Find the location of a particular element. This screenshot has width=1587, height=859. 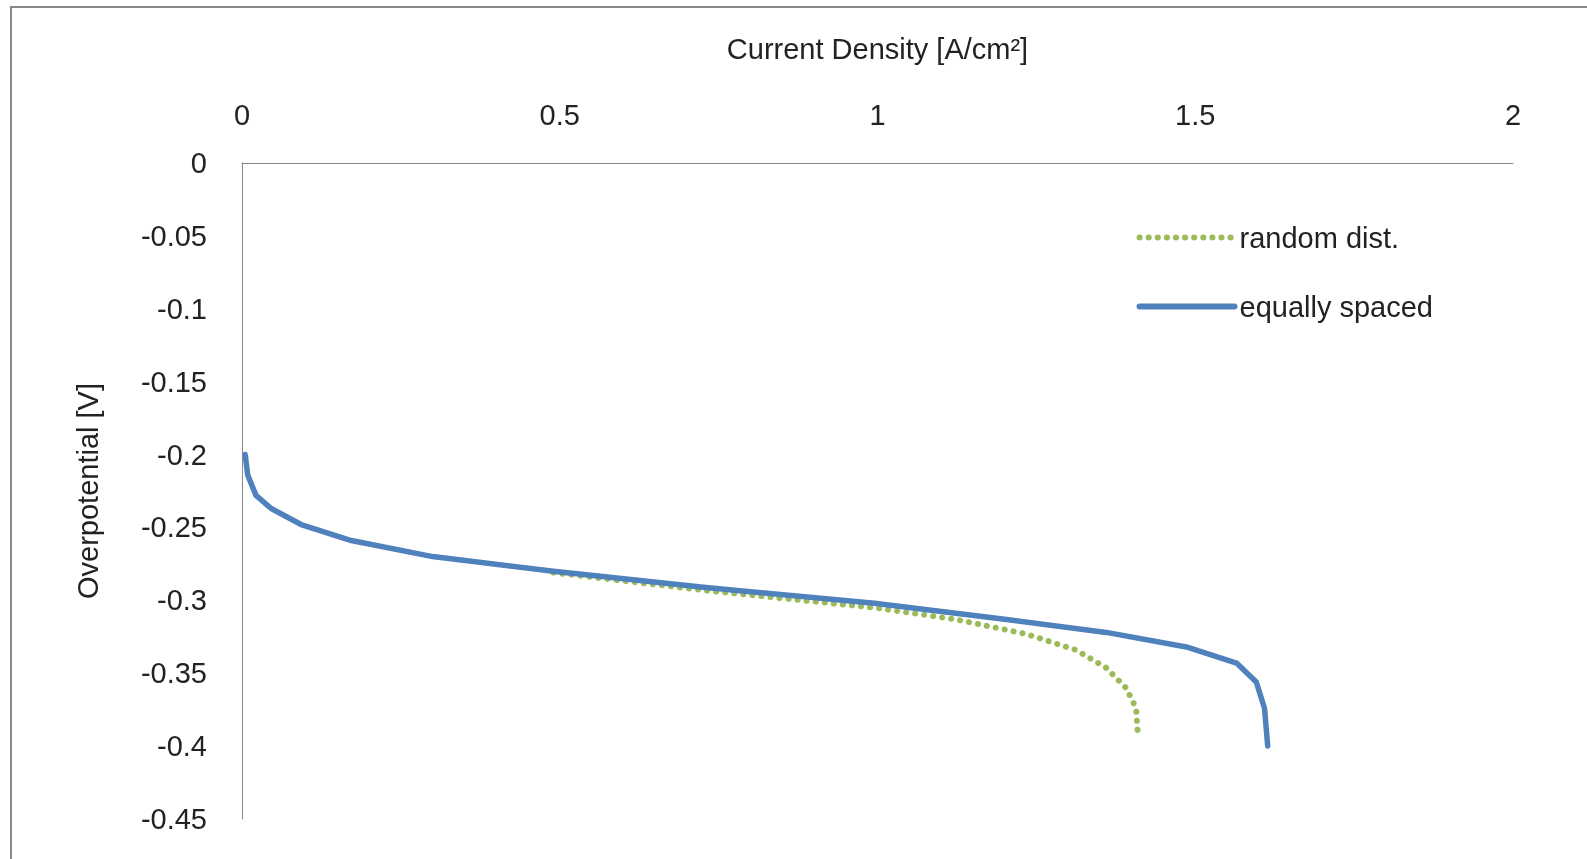

x-axis-title: Current Density [A/cm²] is located at coordinates (877, 48).